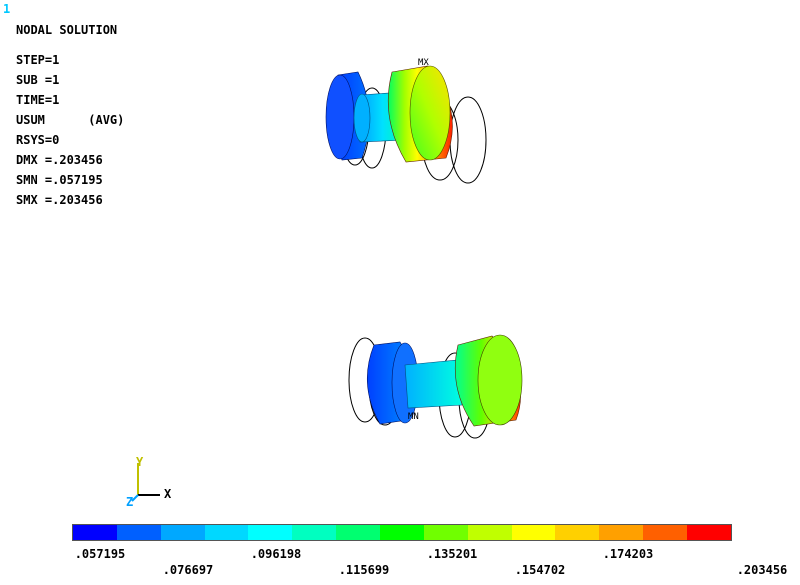 The width and height of the screenshot is (800, 585). I want to click on legend-value: .174203, so click(628, 554).